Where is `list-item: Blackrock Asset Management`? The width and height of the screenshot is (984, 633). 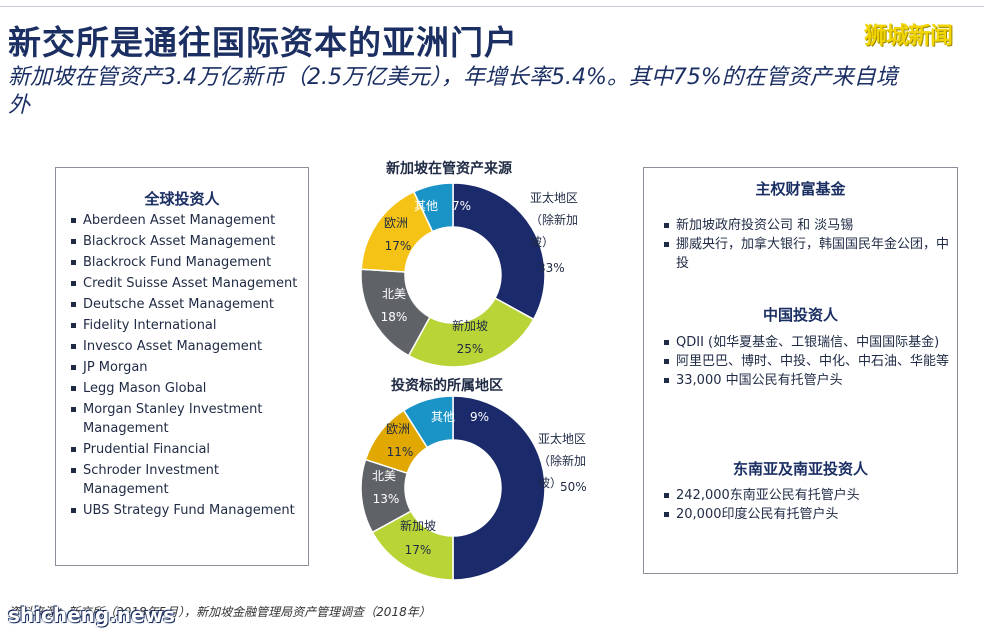
list-item: Blackrock Asset Management is located at coordinates (185, 241).